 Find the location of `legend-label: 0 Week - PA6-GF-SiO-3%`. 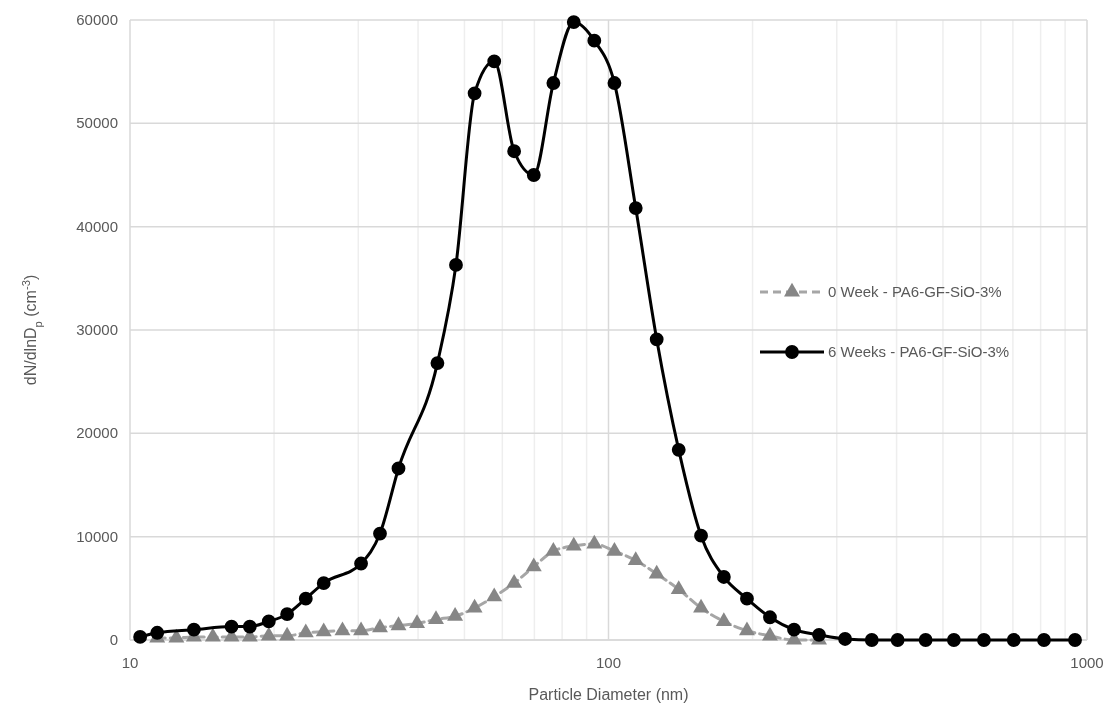

legend-label: 0 Week - PA6-GF-SiO-3% is located at coordinates (915, 291).